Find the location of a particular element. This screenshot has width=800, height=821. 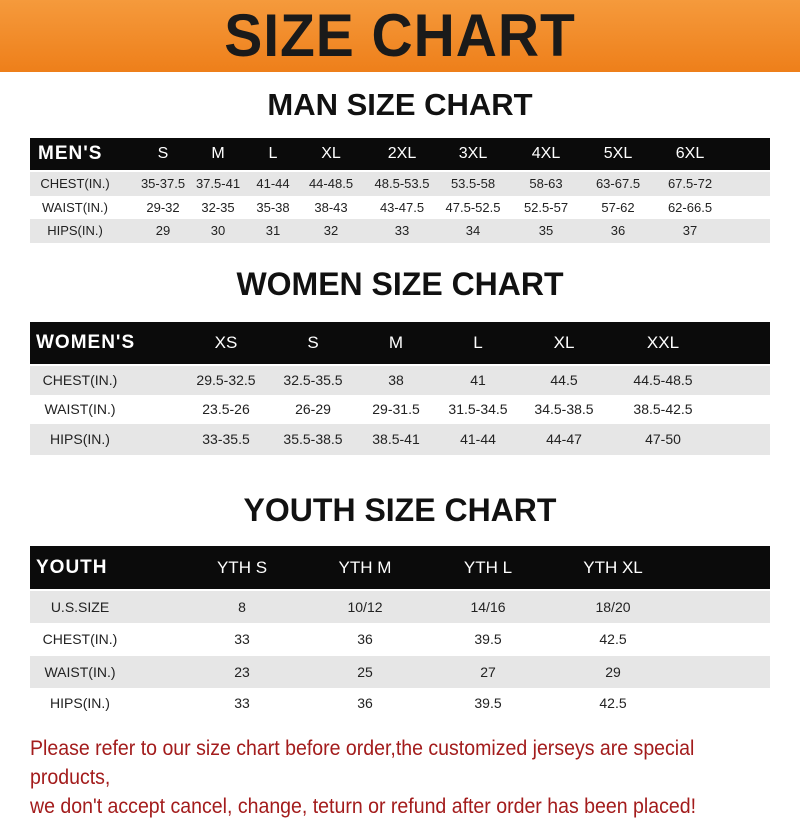

men-header-label: MEN'S is located at coordinates (70, 153).